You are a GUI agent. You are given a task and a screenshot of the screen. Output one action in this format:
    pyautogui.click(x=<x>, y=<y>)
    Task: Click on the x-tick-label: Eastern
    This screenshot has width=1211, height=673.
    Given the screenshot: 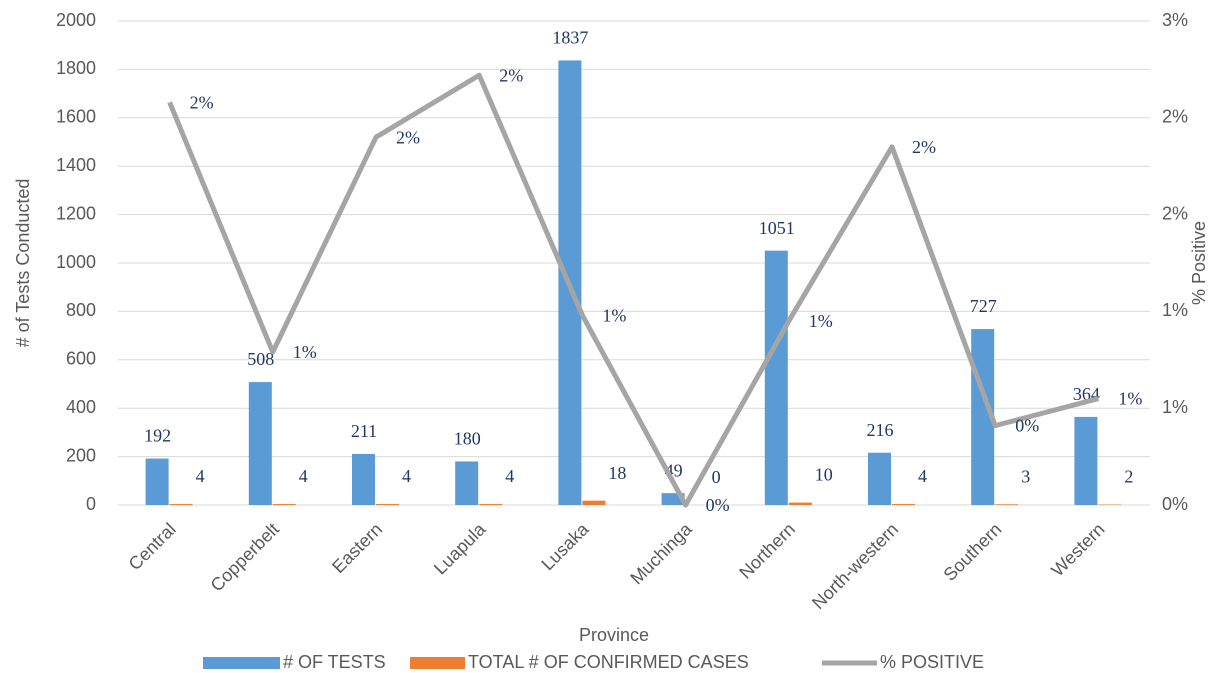 What is the action you would take?
    pyautogui.click(x=357, y=548)
    